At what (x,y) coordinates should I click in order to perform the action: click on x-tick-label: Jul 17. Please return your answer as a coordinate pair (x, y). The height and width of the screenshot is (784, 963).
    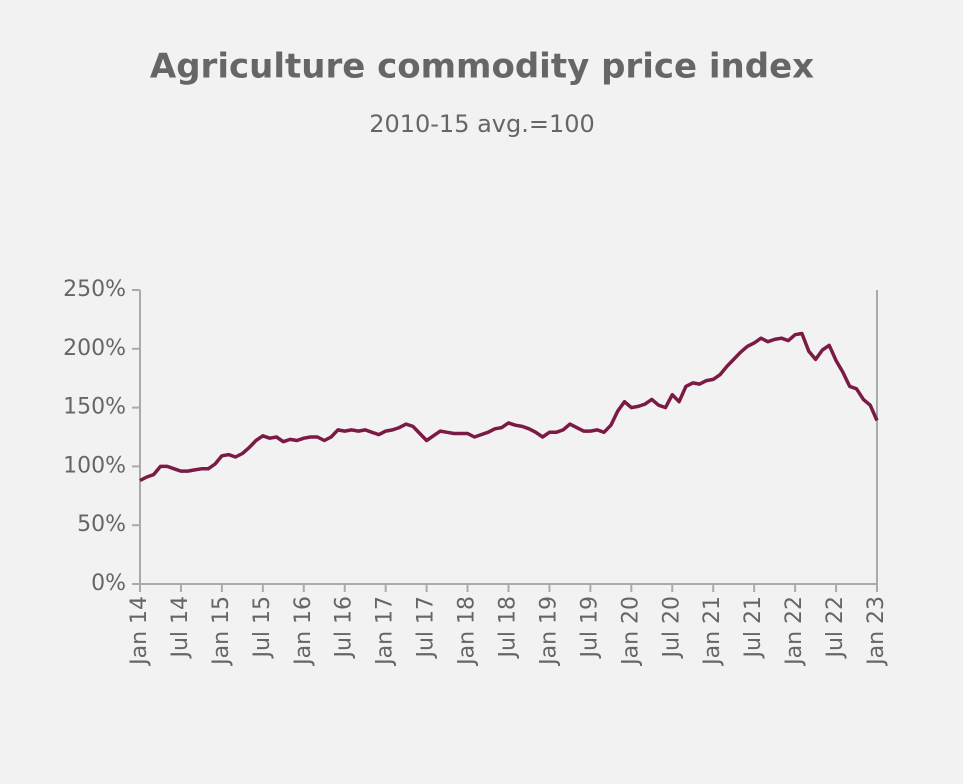
    Looking at the image, I should click on (426, 628).